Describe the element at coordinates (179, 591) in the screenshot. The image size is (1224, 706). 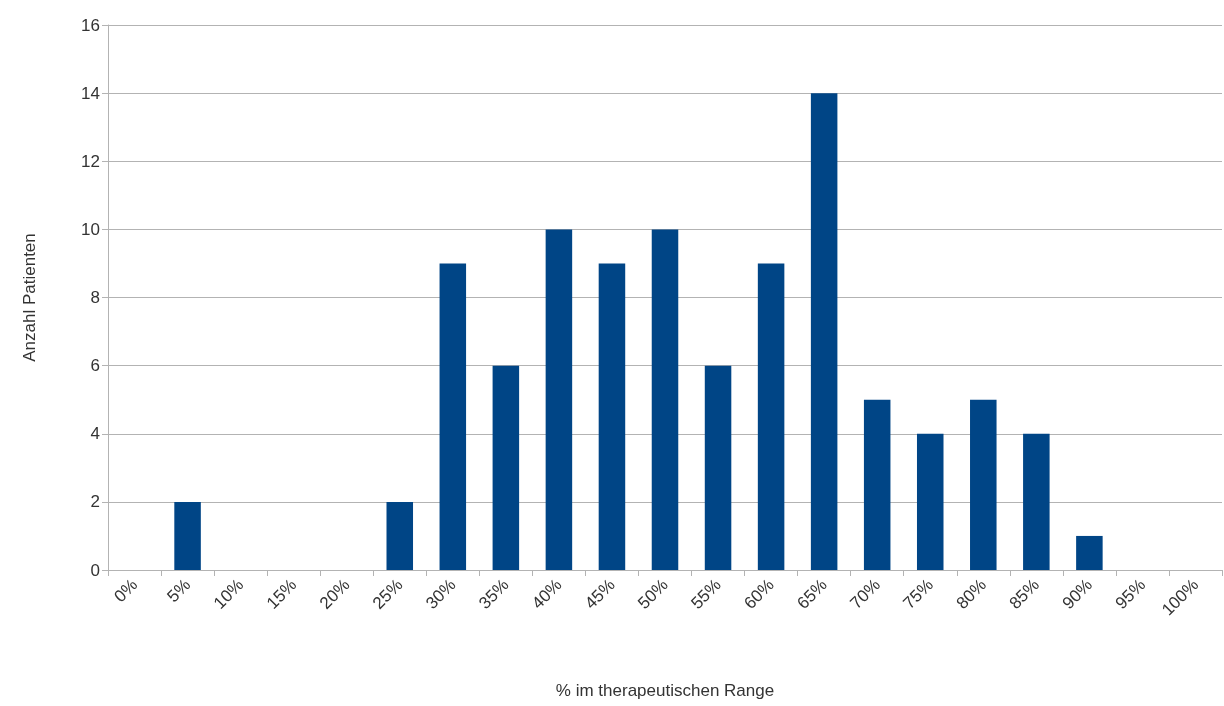
I see `x-tick-label: 5%` at that location.